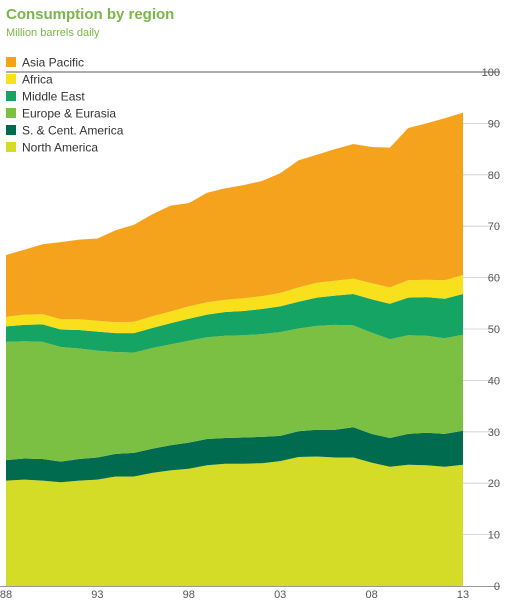 The height and width of the screenshot is (600, 520). Describe the element at coordinates (494, 381) in the screenshot. I see `y-tick-label-40: 40` at that location.